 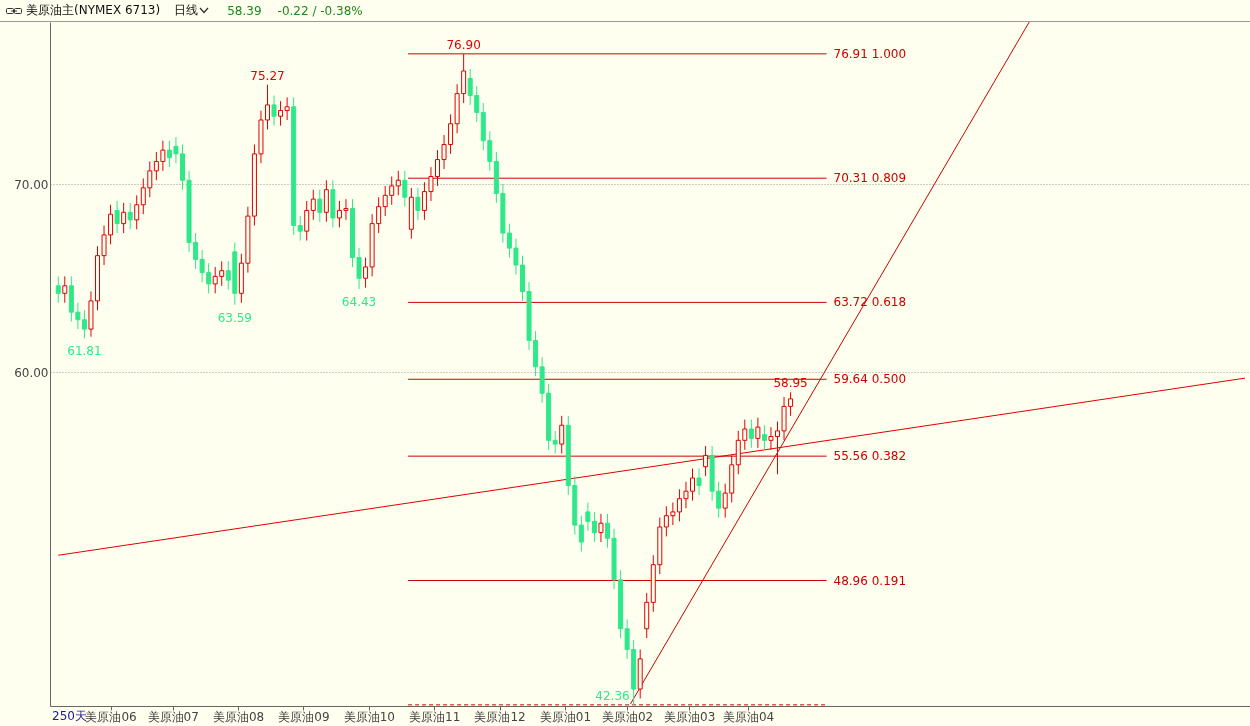 What do you see at coordinates (111, 716) in the screenshot?
I see `x-tick-label: 美原油06` at bounding box center [111, 716].